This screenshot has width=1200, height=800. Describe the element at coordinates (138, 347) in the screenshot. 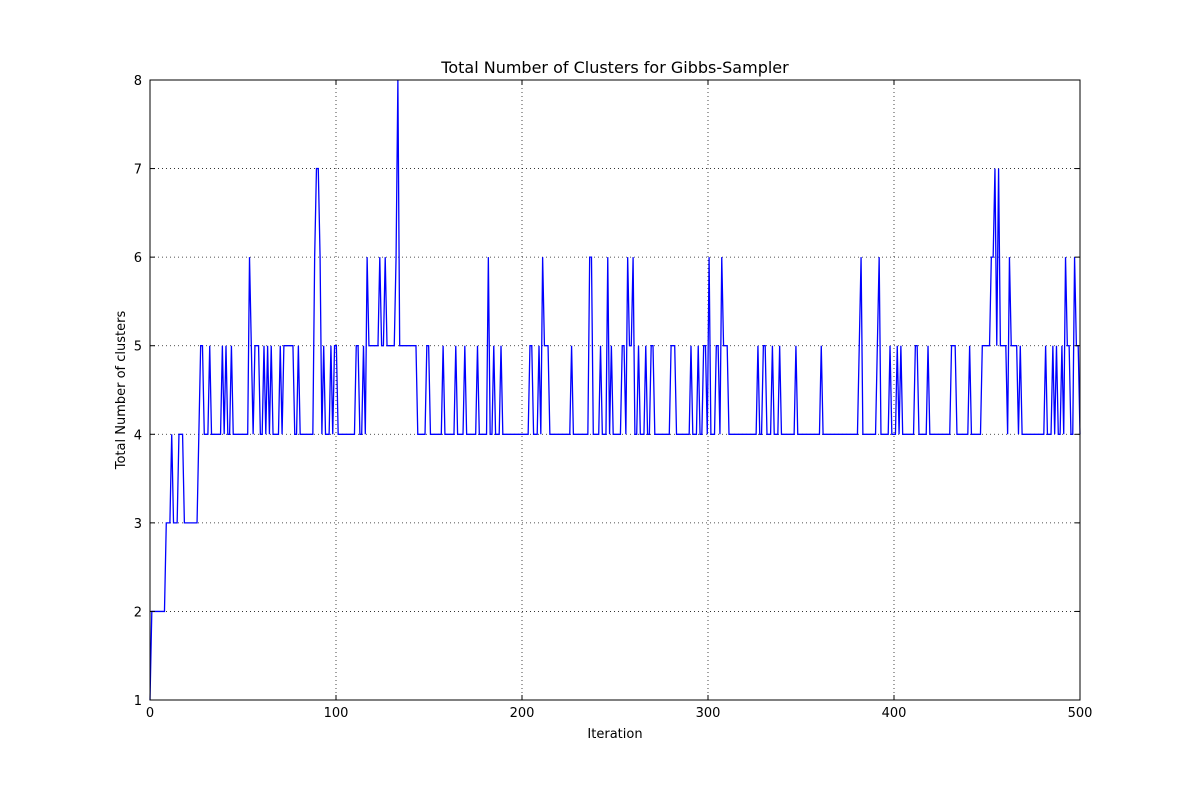

I see `y-tick-label: 5` at that location.